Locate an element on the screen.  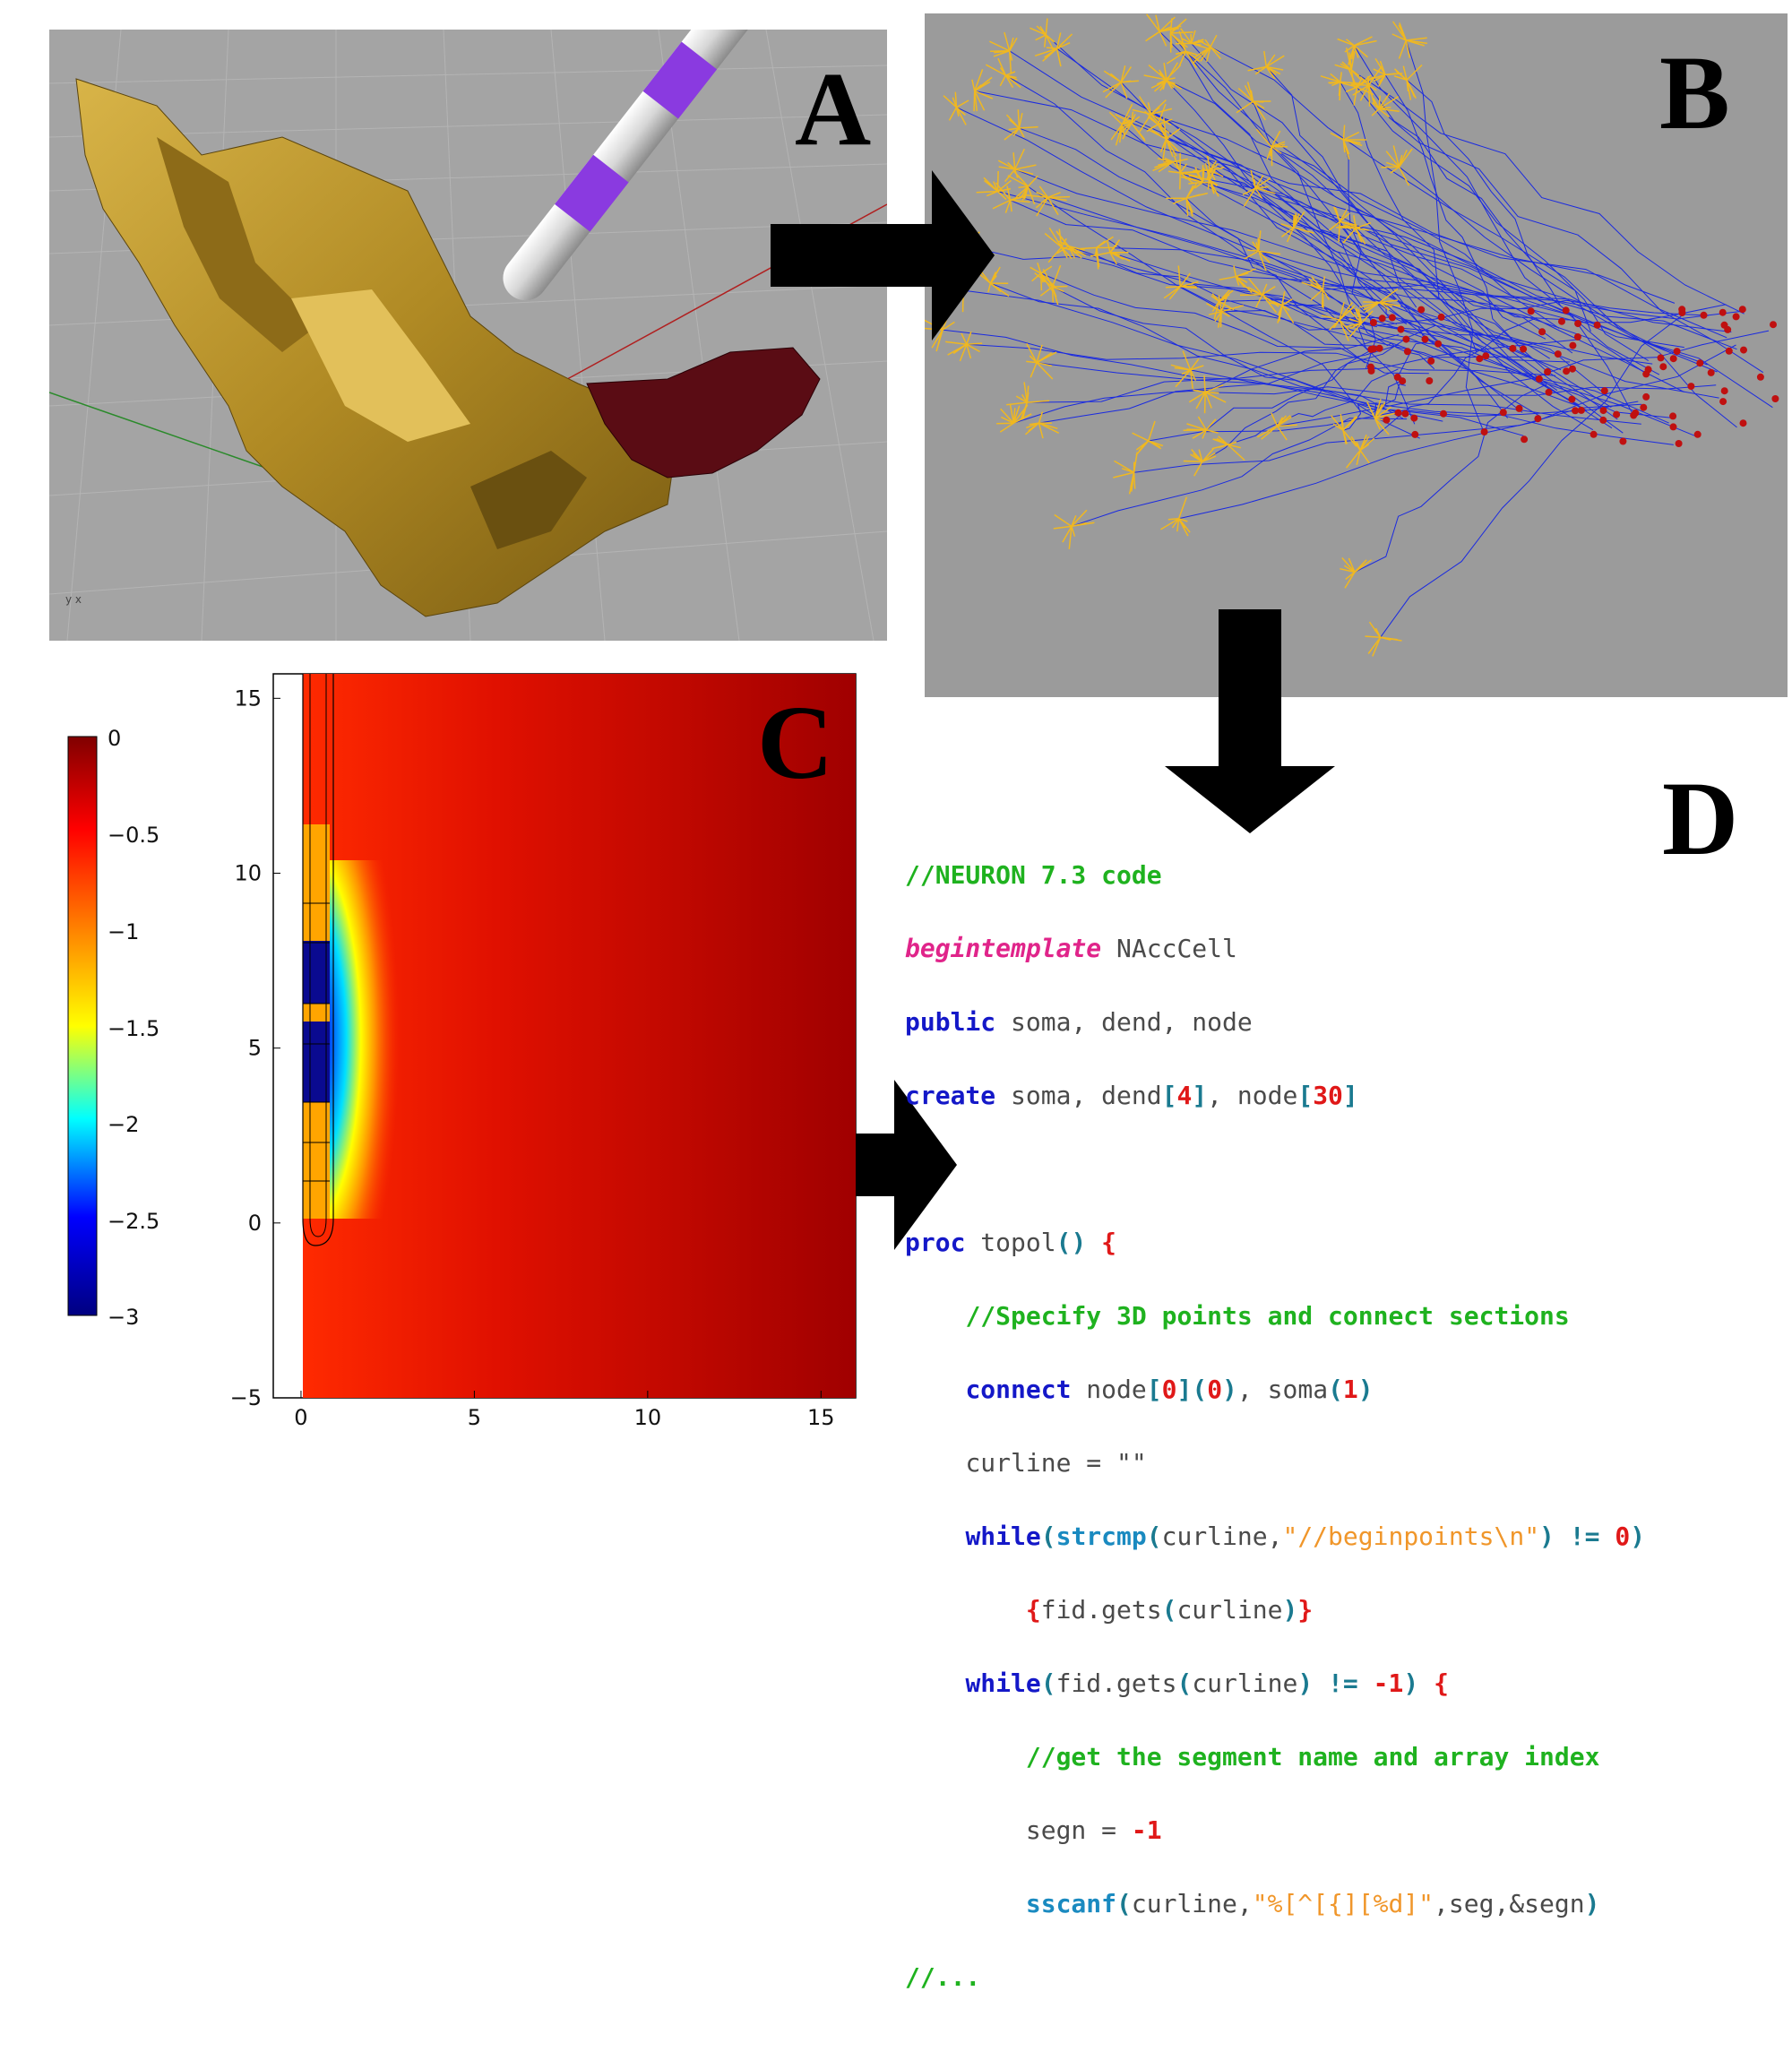
code-line-blank is located at coordinates (1275, 1169).